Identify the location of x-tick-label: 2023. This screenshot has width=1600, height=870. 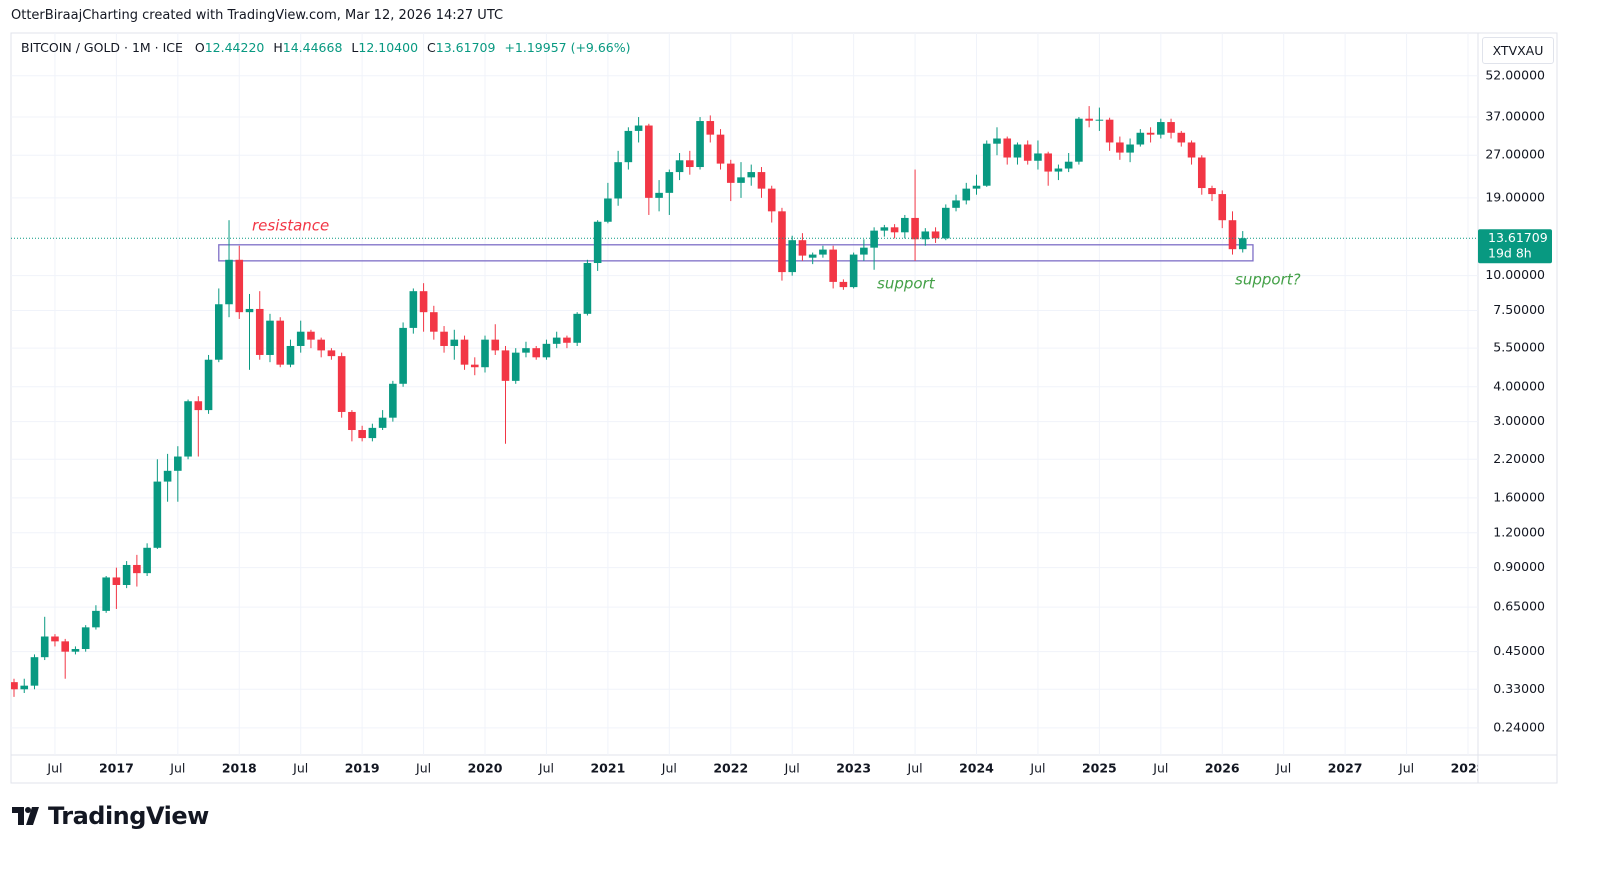
(853, 768).